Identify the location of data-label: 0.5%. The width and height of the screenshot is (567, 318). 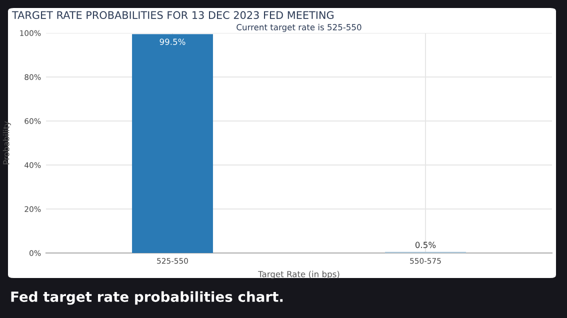
(425, 245).